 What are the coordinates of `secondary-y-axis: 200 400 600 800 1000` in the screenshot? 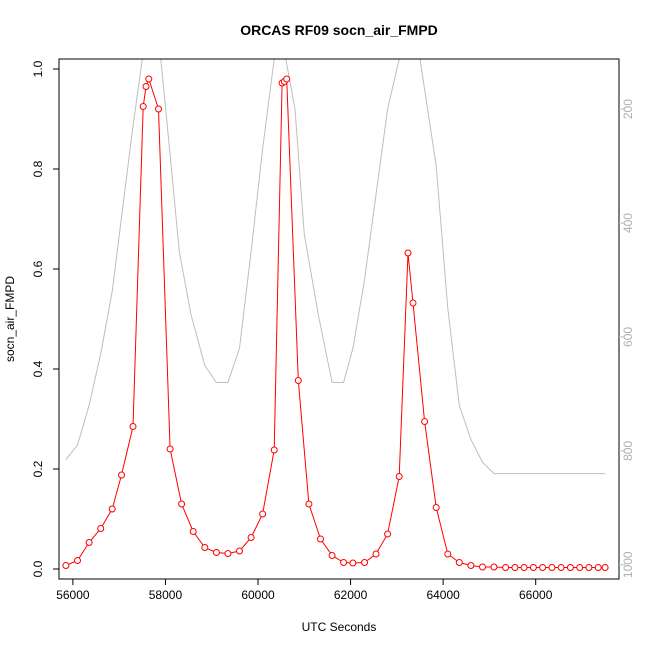 It's located at (627, 338).